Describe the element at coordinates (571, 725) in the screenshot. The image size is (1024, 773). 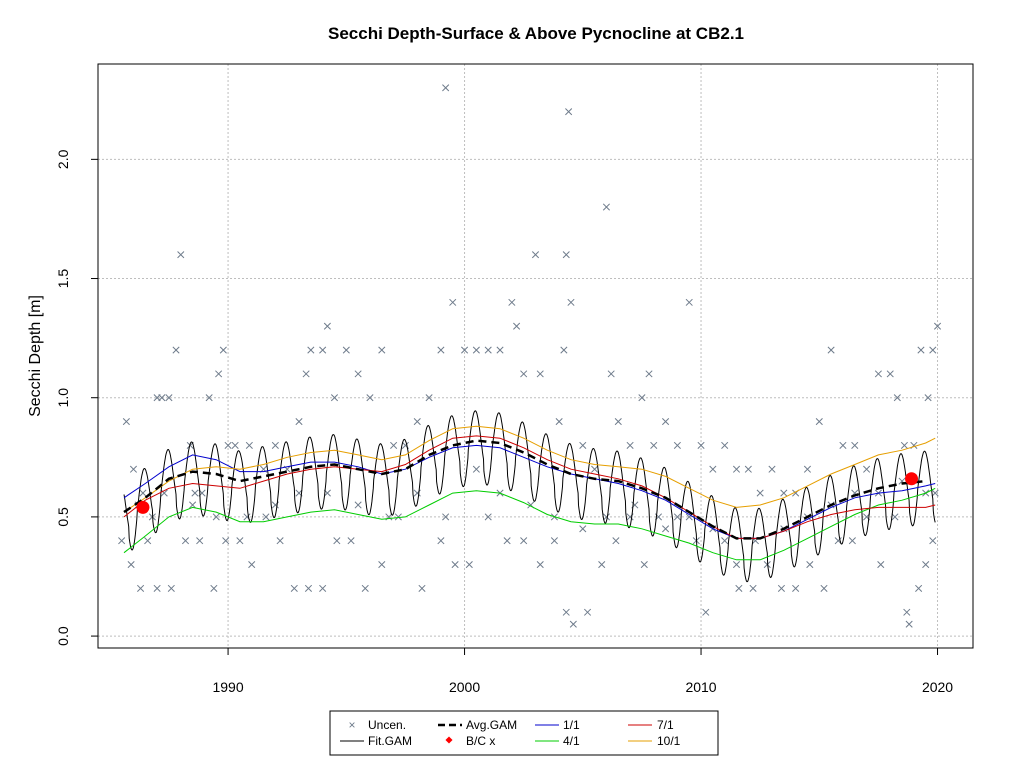
I see `legend-1-1-label: 1/1` at that location.